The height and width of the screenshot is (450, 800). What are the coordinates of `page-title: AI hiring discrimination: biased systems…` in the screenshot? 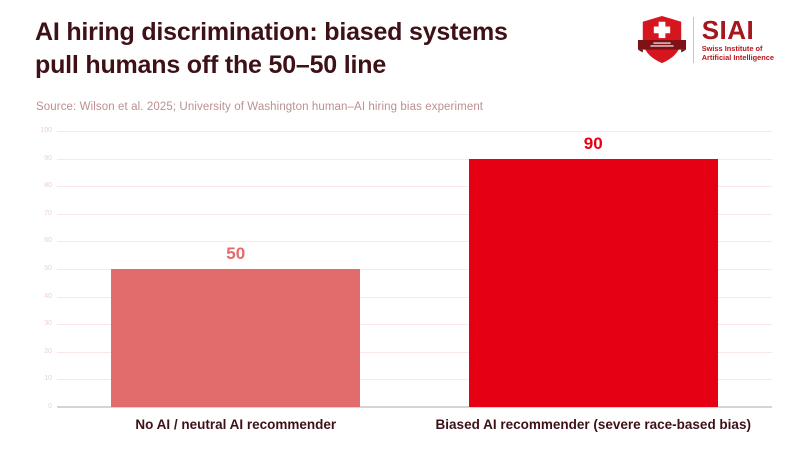 It's located at (335, 49).